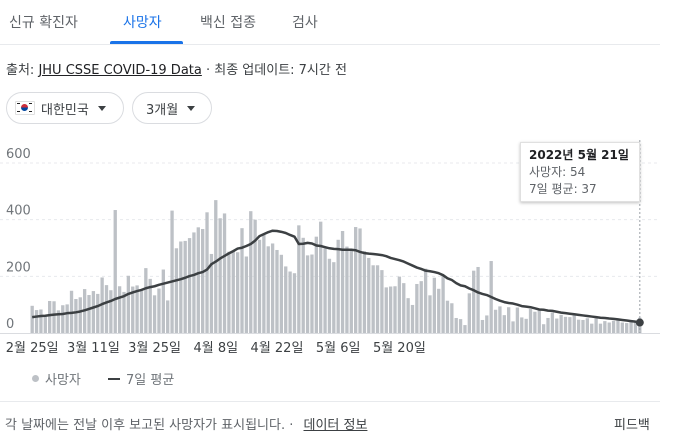 Image resolution: width=697 pixels, height=444 pixels. I want to click on source-link: JHU CSSE COVID-19 Data, so click(120, 70).